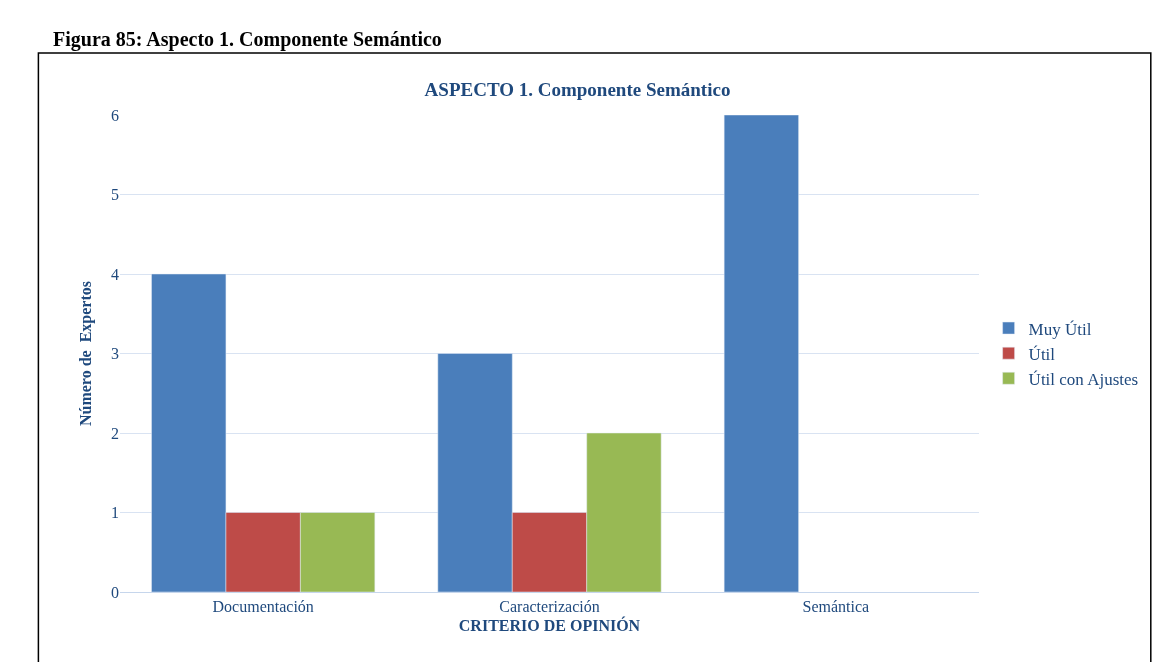 Image resolution: width=1155 pixels, height=662 pixels. I want to click on legend-label: Muy Útil, so click(1060, 329).